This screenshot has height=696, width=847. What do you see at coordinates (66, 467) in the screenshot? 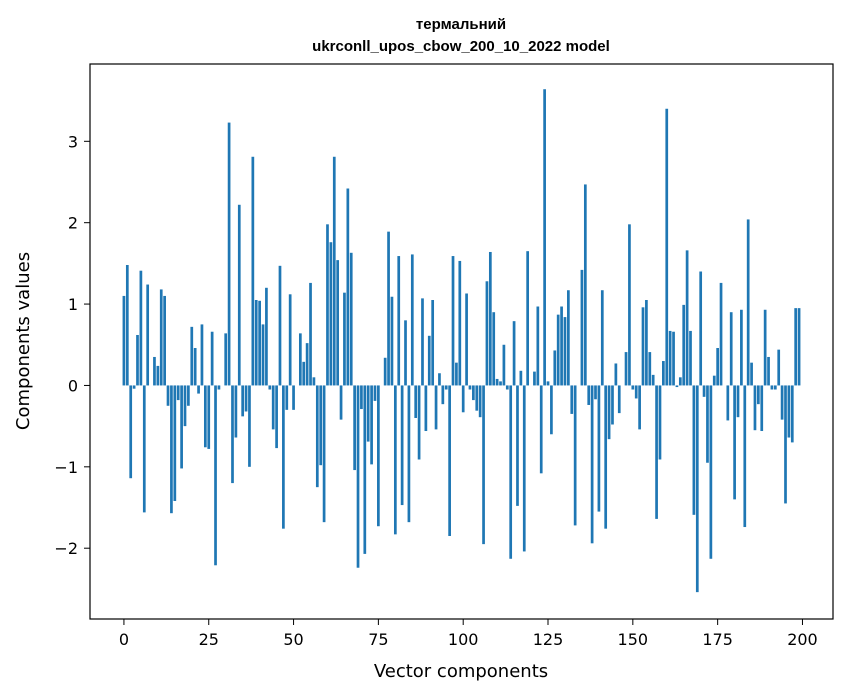
I see `y-tick-label: −1` at bounding box center [66, 467].